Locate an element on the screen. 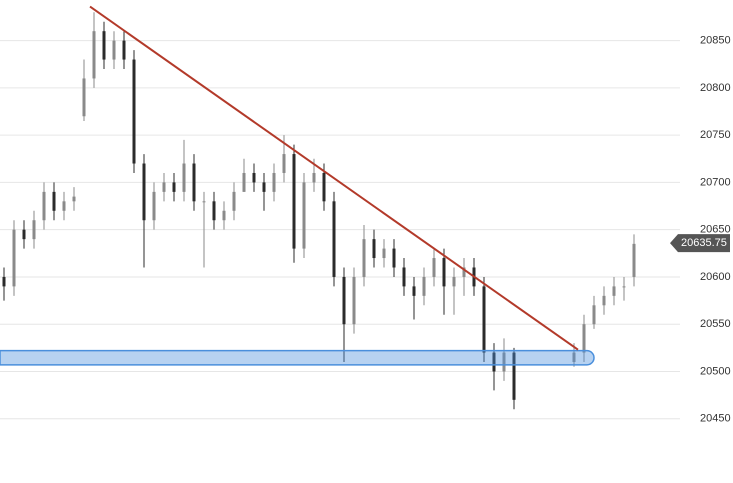 The height and width of the screenshot is (483, 733). last-price-label: 20635.75 is located at coordinates (704, 243).